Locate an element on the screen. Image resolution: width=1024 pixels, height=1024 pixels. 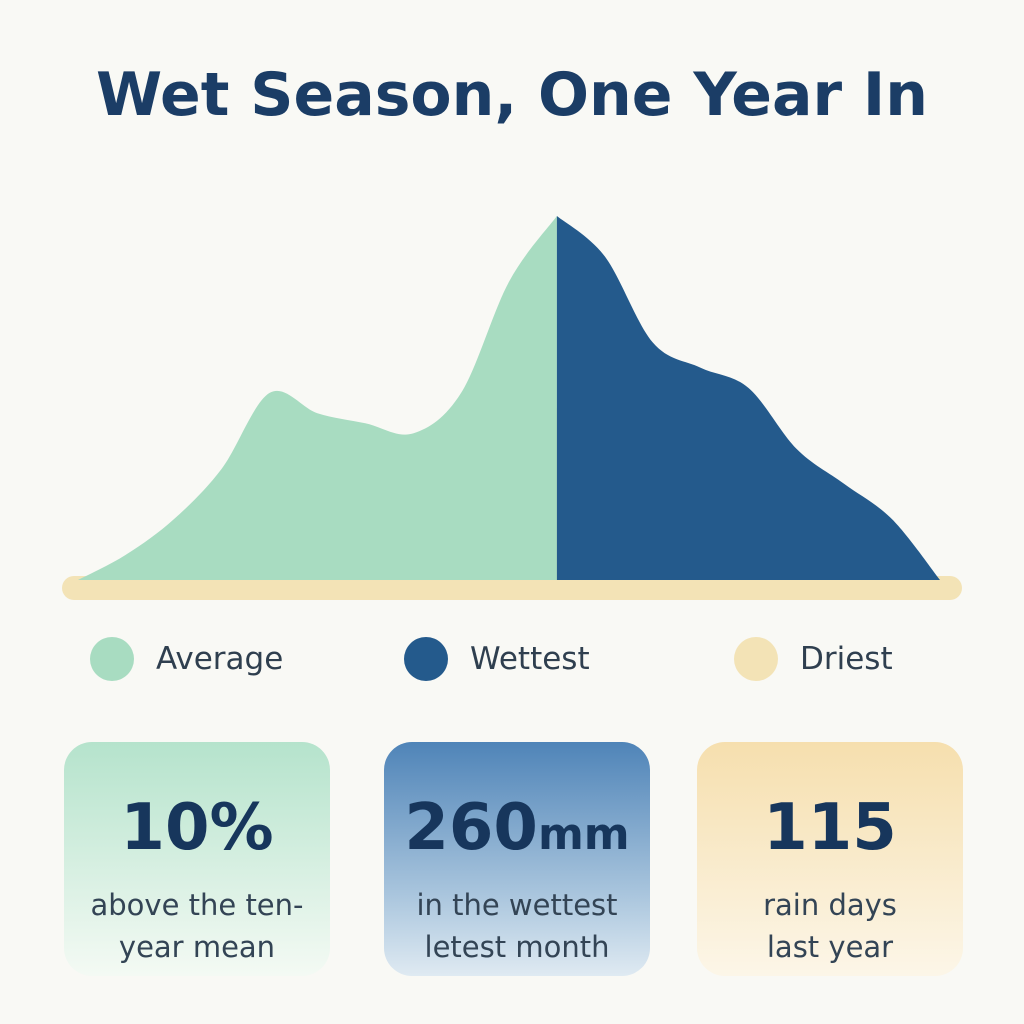
legend-item-wettest: Wettest is located at coordinates (497, 659).